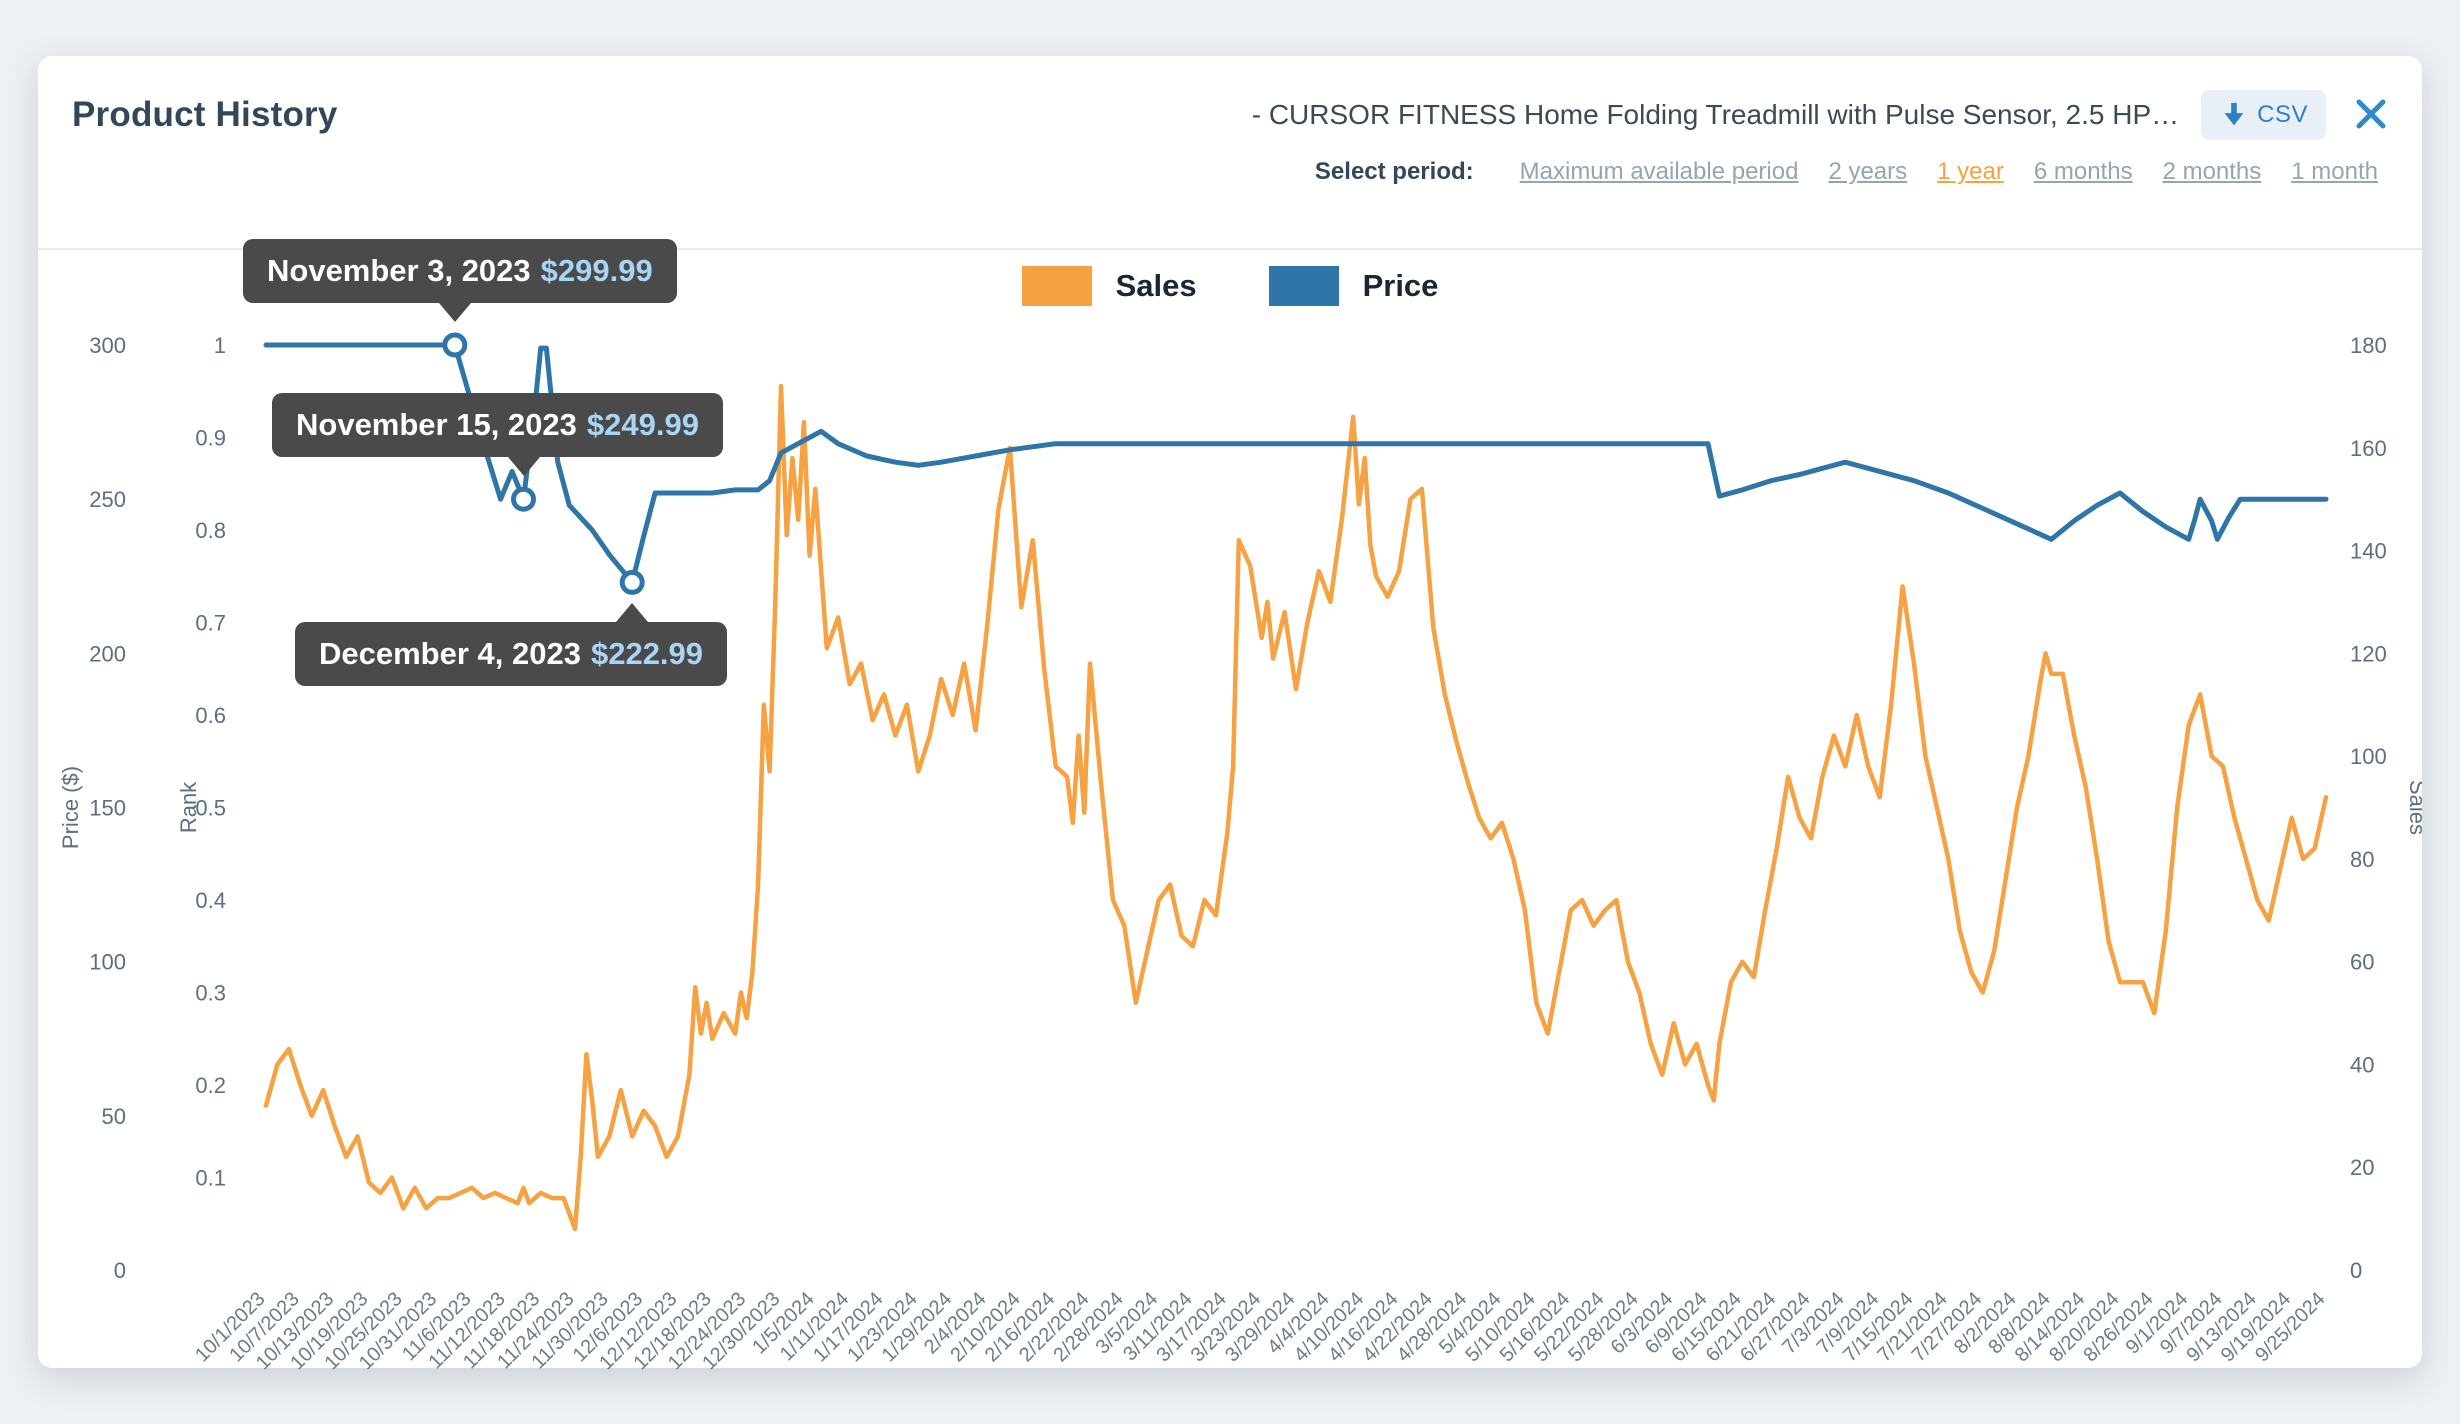 This screenshot has width=2460, height=1424. I want to click on rank-axis-tick: 0.5, so click(210, 808).